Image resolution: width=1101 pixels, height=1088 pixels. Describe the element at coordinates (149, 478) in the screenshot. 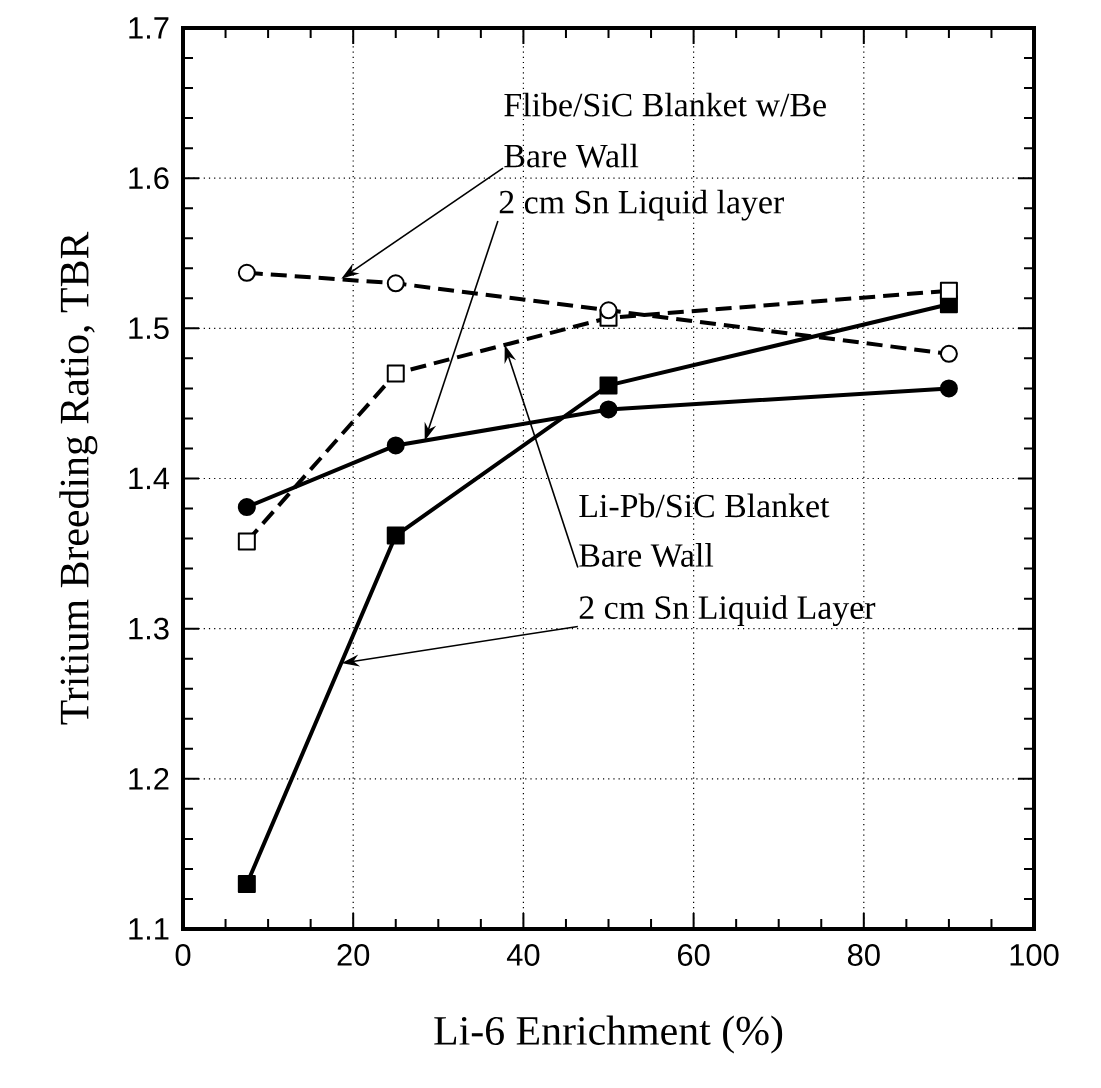

I see `y-tick-label: 1.4` at that location.